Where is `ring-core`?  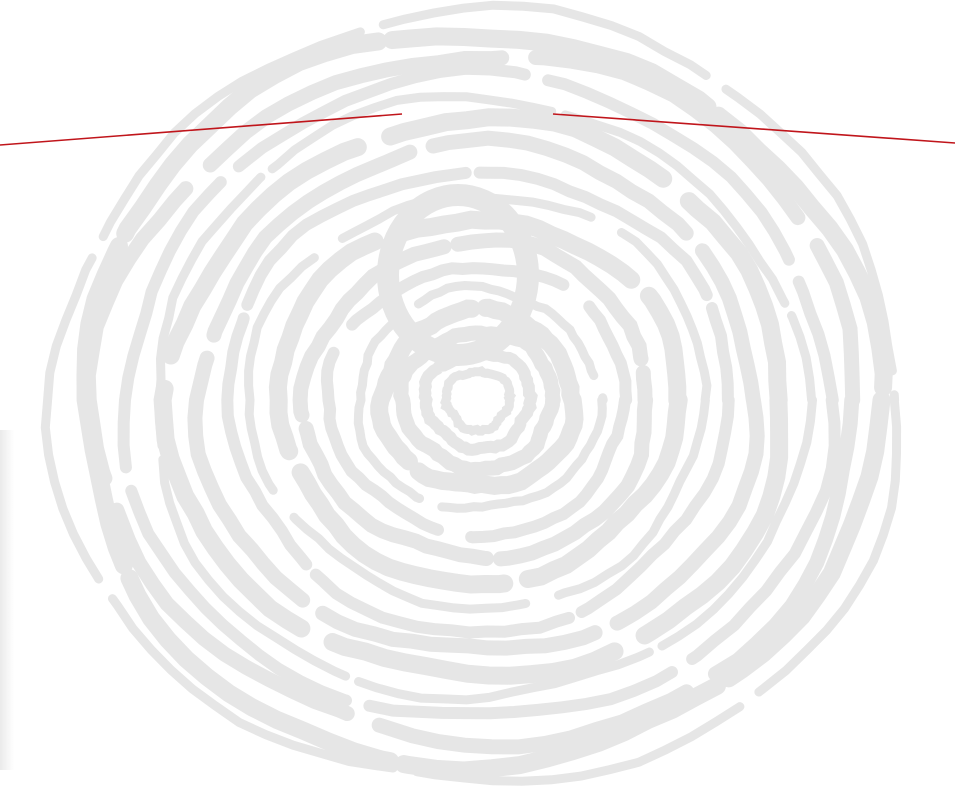
ring-core is located at coordinates (458, 275).